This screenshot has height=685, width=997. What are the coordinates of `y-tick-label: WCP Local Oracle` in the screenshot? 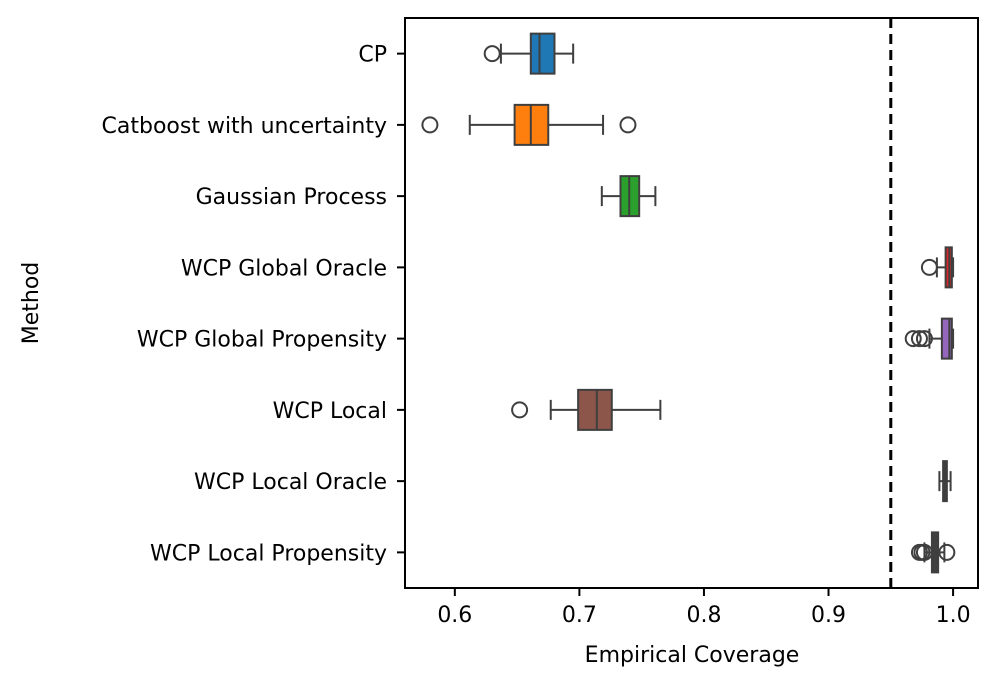 It's located at (290, 482).